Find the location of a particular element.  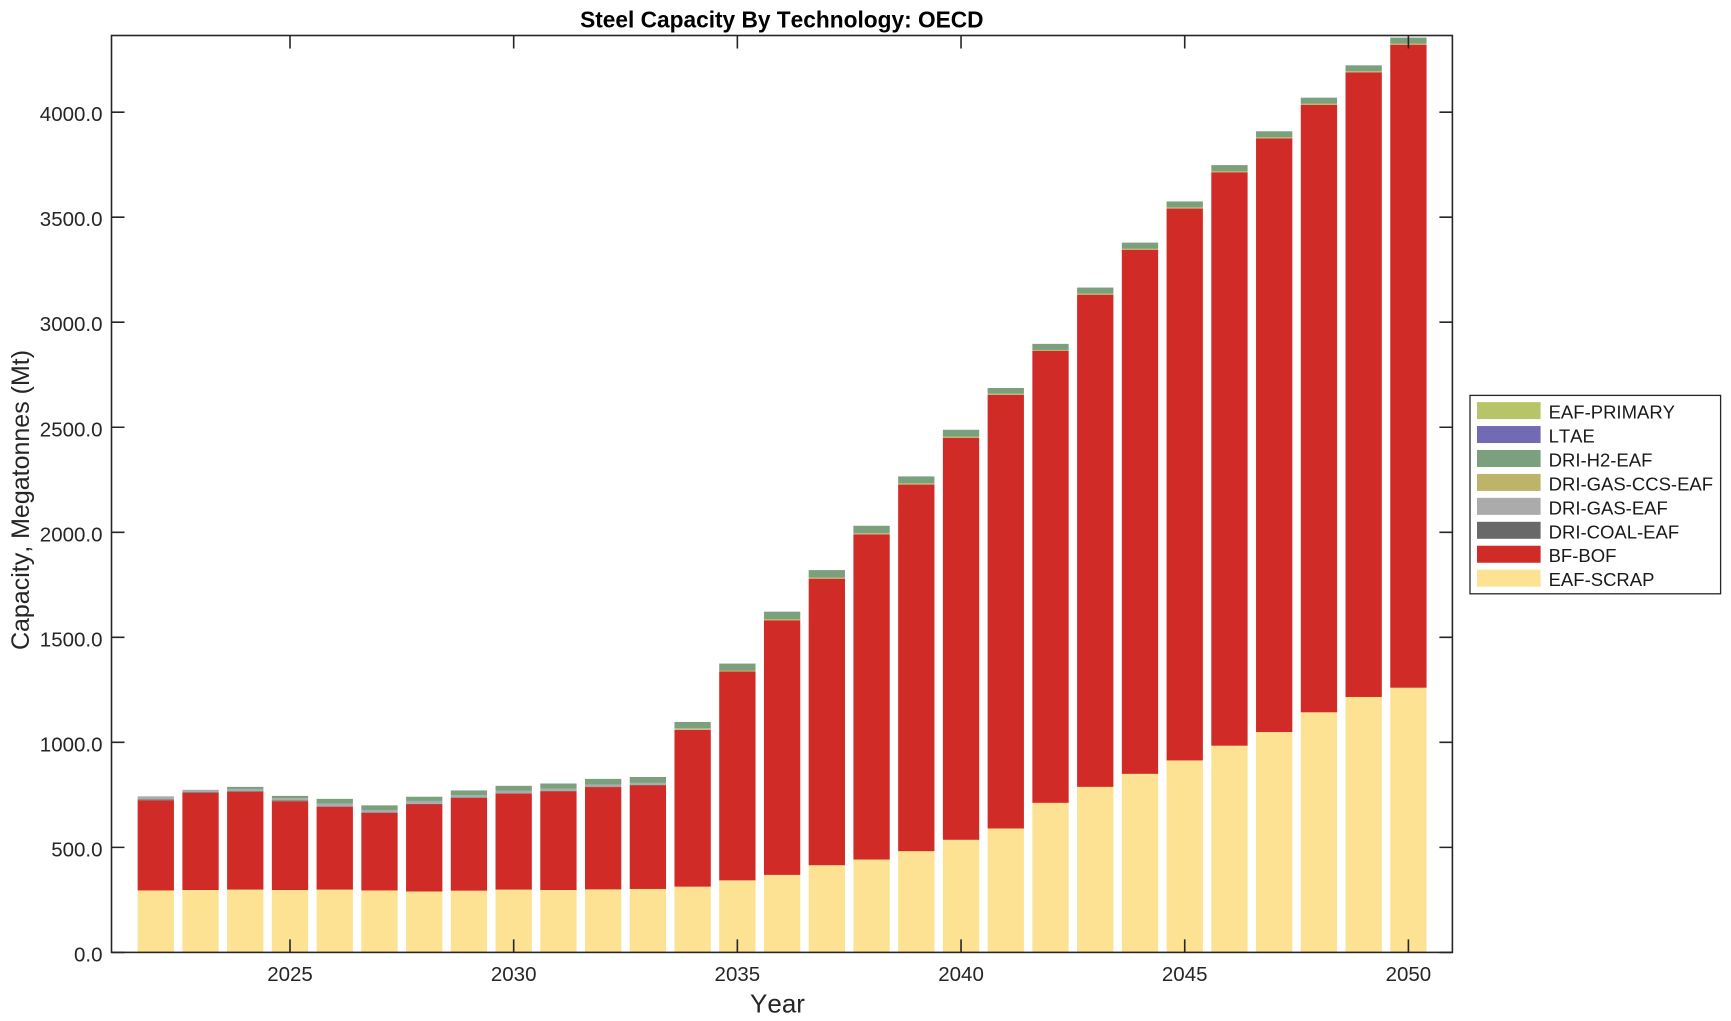

svg-text: 3000.0 is located at coordinates (71, 324).